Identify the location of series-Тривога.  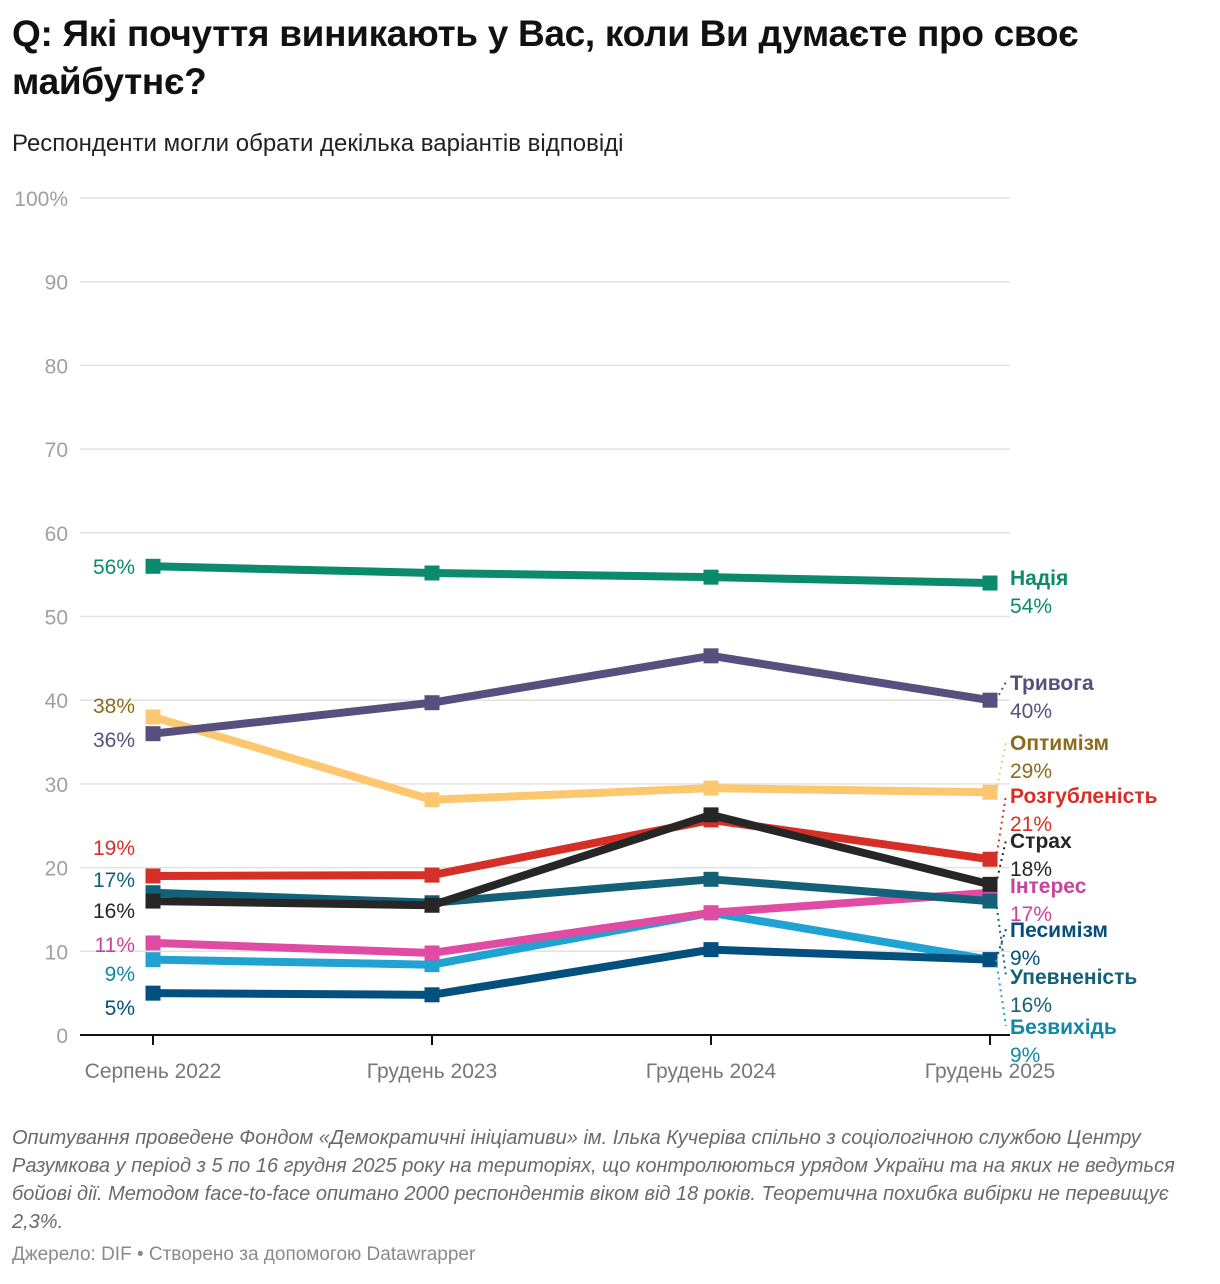
(571, 695).